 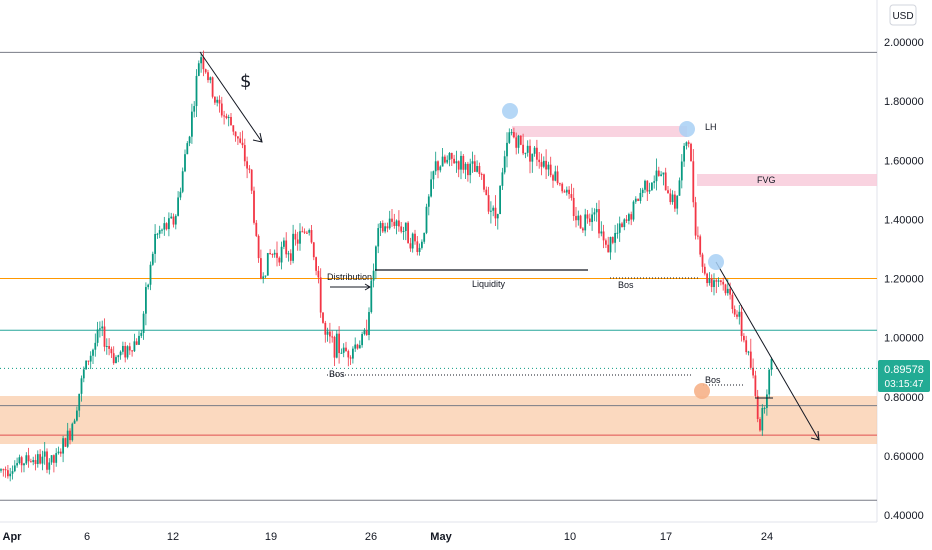 What do you see at coordinates (766, 180) in the screenshot?
I see `fvg-label: FVG` at bounding box center [766, 180].